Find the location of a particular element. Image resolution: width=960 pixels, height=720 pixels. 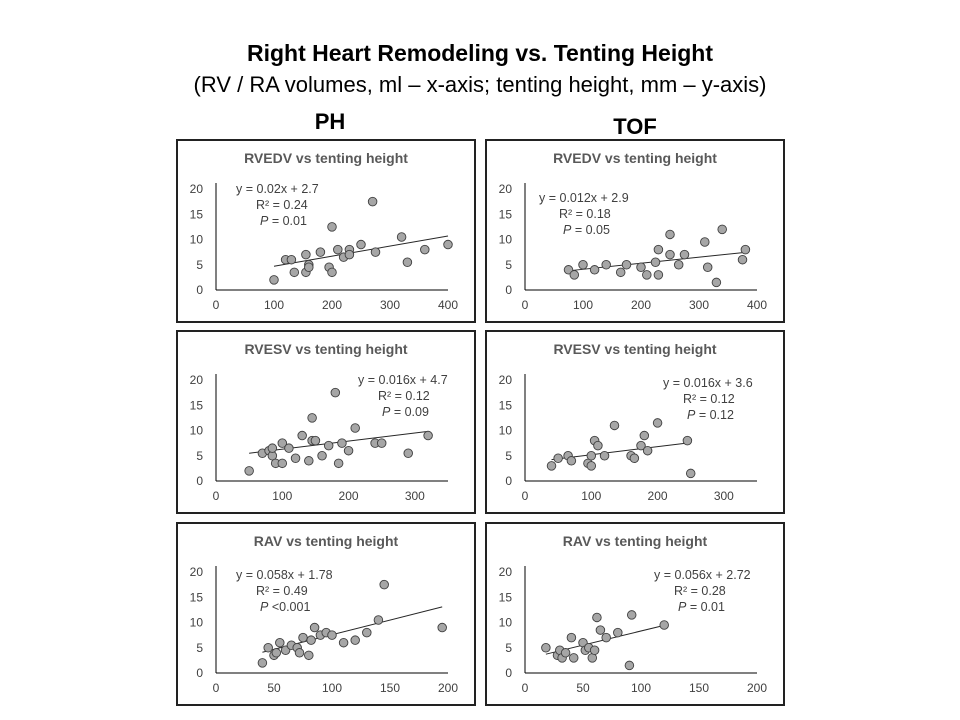

r-squared: R² = 0.18 is located at coordinates (585, 214).